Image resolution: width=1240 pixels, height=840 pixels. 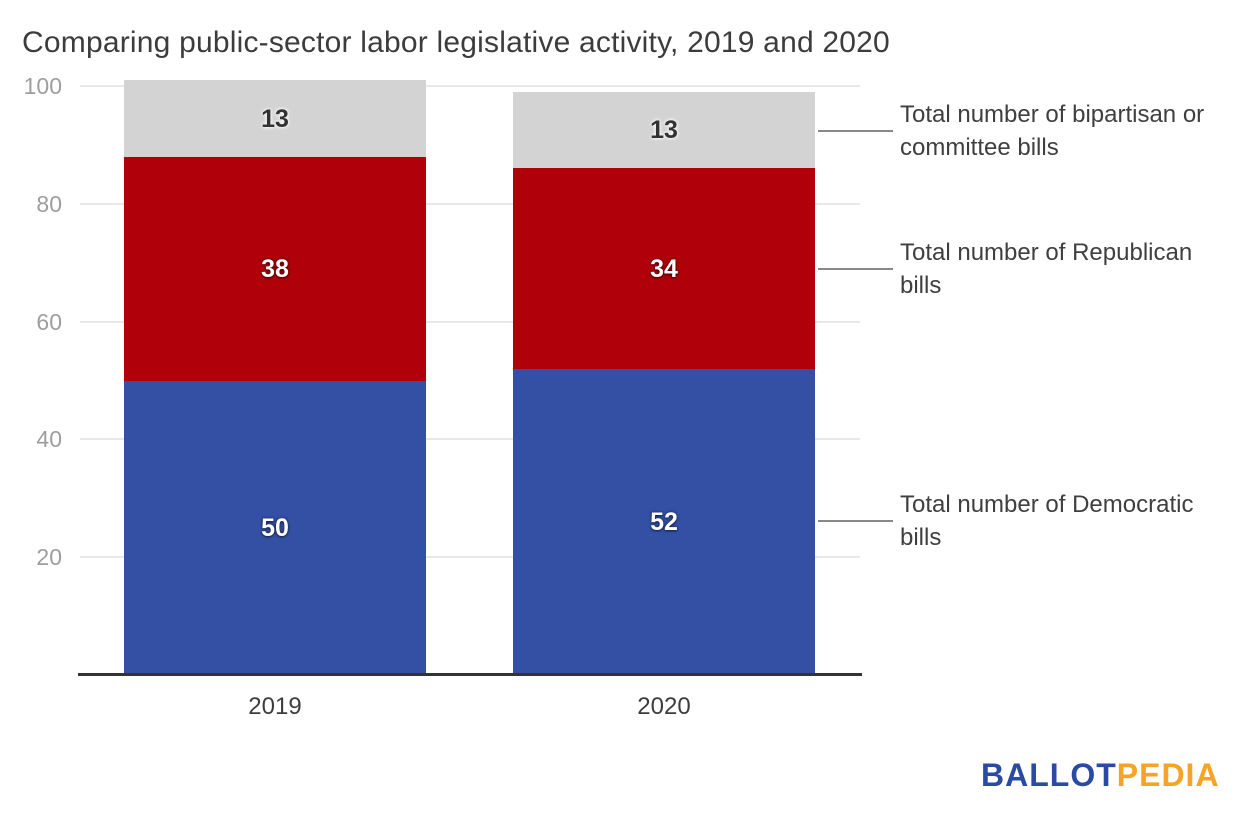 I want to click on annotation-line-1: Total number of Republican, so click(x=1046, y=252).